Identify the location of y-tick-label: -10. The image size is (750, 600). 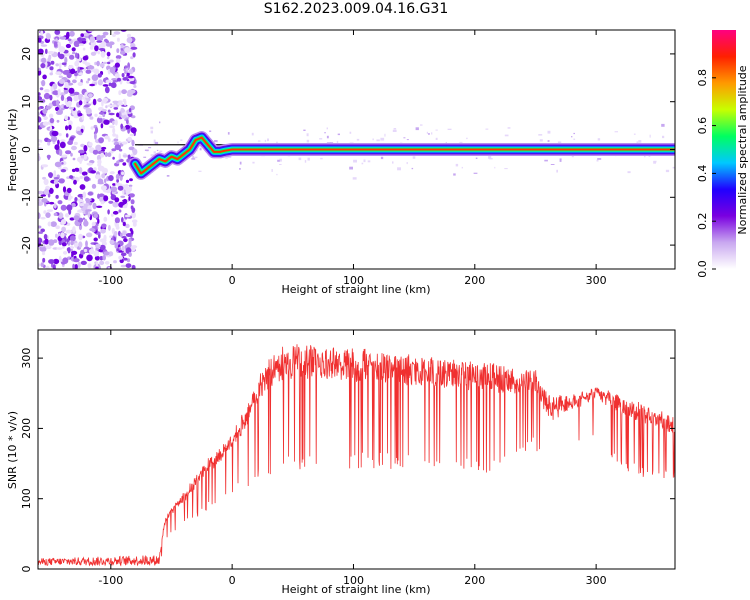
(26, 197).